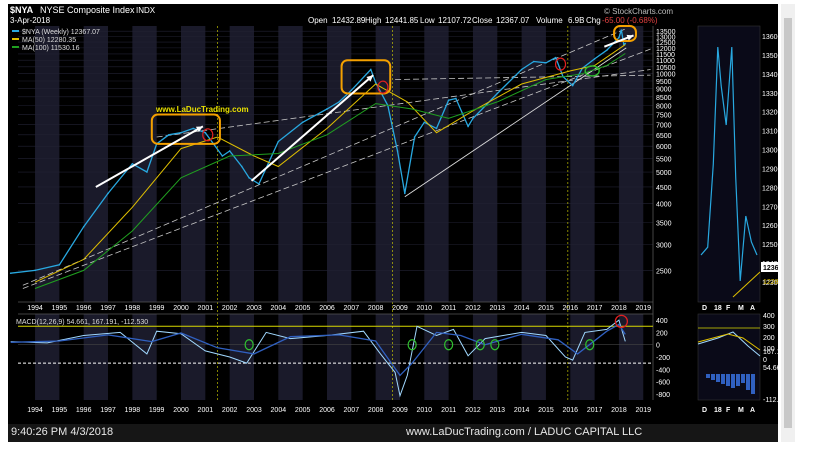 This screenshot has height=449, width=813. What do you see at coordinates (663, 395) in the screenshot?
I see `macd-tick-label: -800` at bounding box center [663, 395].